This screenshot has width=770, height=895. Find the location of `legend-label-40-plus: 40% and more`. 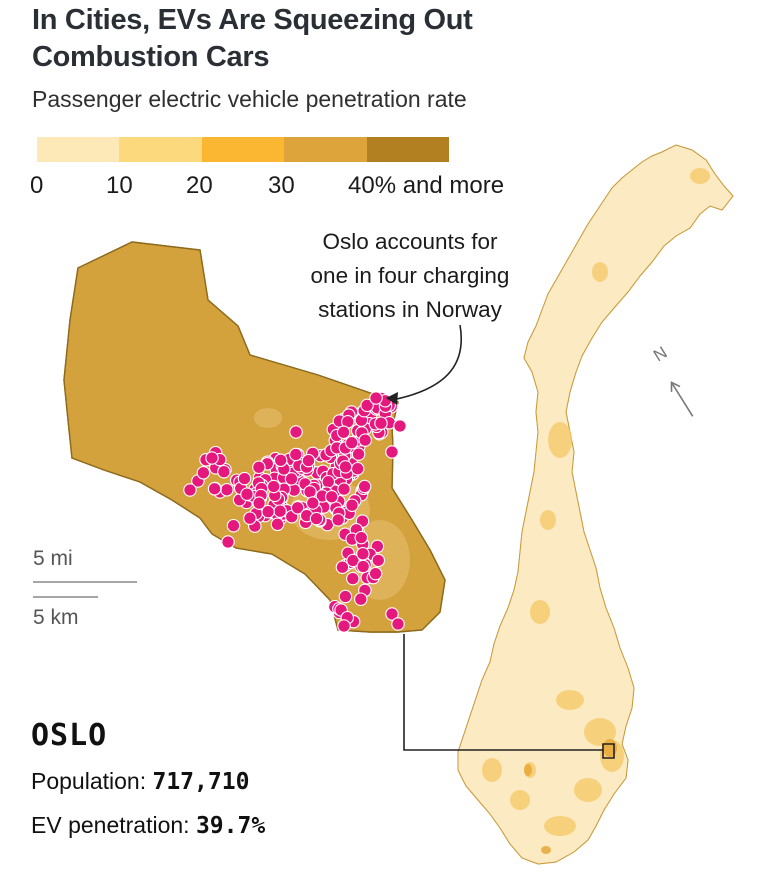

legend-label-40-plus: 40% and more is located at coordinates (426, 185).